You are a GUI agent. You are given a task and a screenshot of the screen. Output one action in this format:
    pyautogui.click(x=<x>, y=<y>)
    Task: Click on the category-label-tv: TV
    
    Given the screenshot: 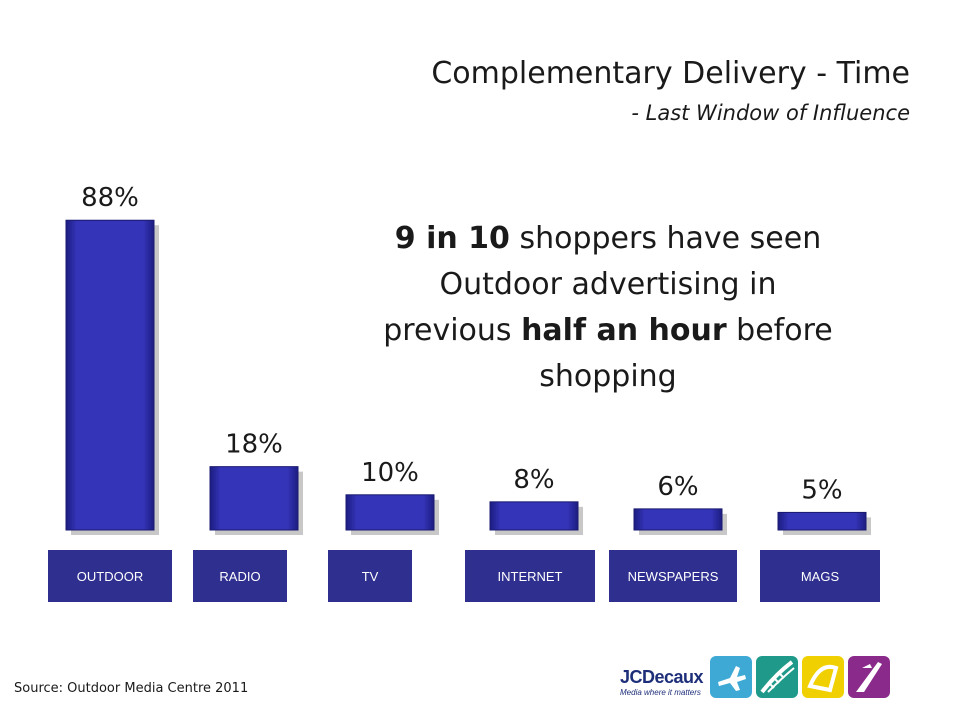 What is the action you would take?
    pyautogui.click(x=370, y=576)
    